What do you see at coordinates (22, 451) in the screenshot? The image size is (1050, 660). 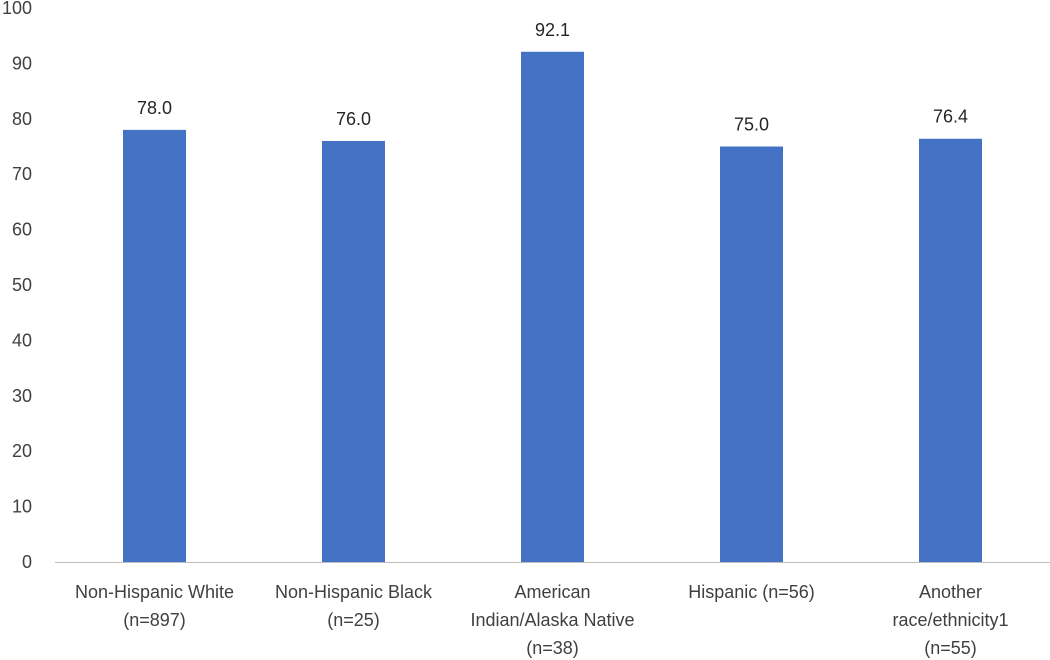 I see `y-tick-label: 20` at bounding box center [22, 451].